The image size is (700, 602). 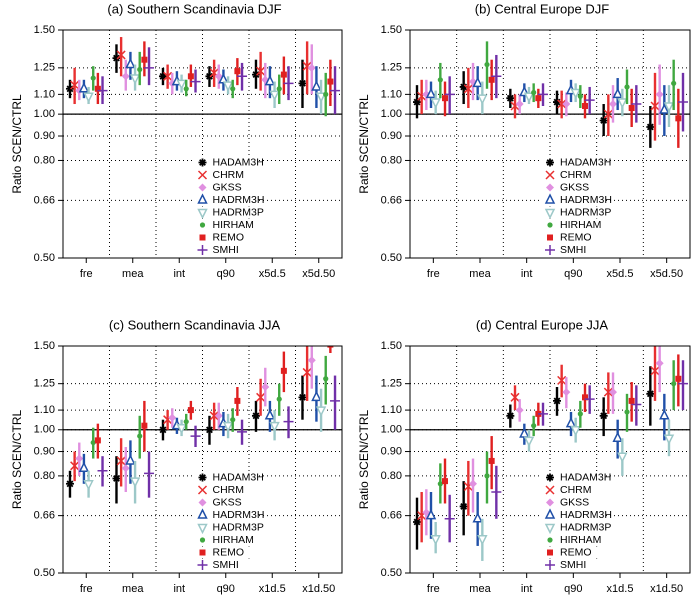 I want to click on legend-label: HADAM3H, so click(x=585, y=477).